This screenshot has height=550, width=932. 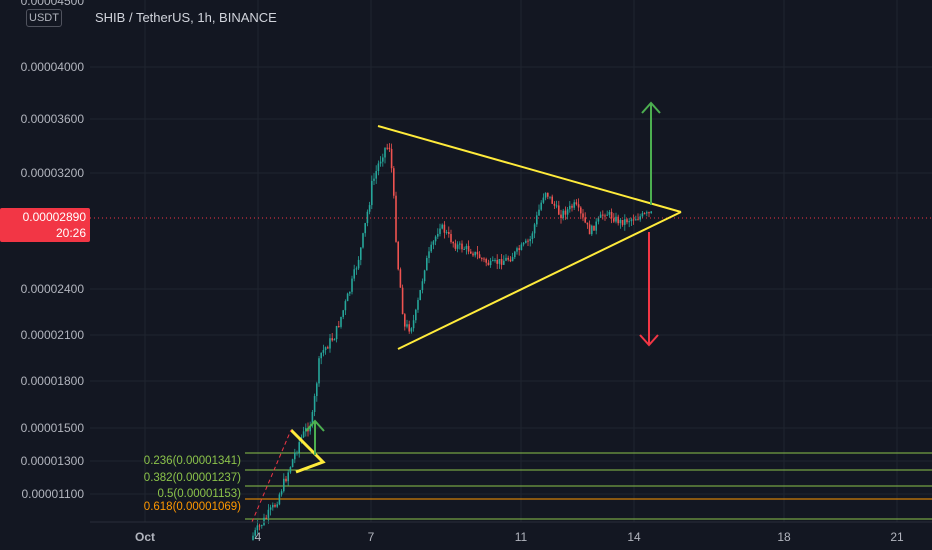 What do you see at coordinates (53, 428) in the screenshot?
I see `y-tick-label: 0.00001500` at bounding box center [53, 428].